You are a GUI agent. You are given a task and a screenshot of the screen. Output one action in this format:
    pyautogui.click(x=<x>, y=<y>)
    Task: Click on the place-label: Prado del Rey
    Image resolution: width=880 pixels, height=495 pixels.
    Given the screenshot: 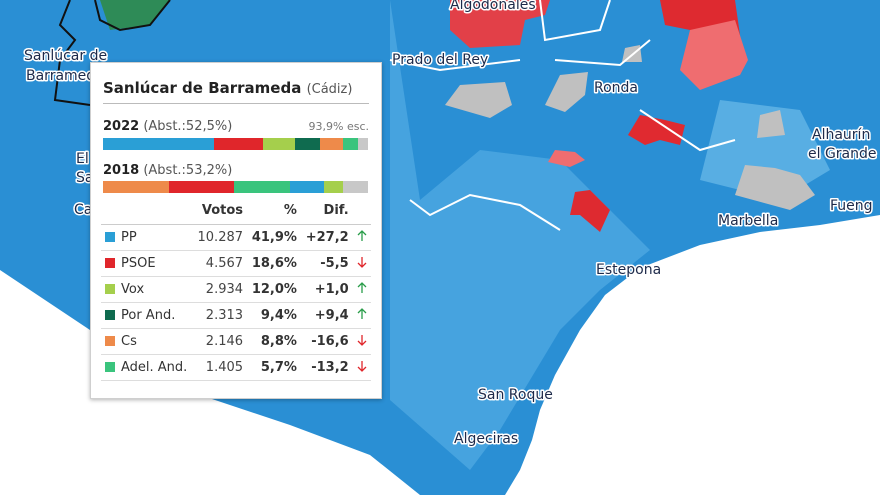 What is the action you would take?
    pyautogui.click(x=440, y=60)
    